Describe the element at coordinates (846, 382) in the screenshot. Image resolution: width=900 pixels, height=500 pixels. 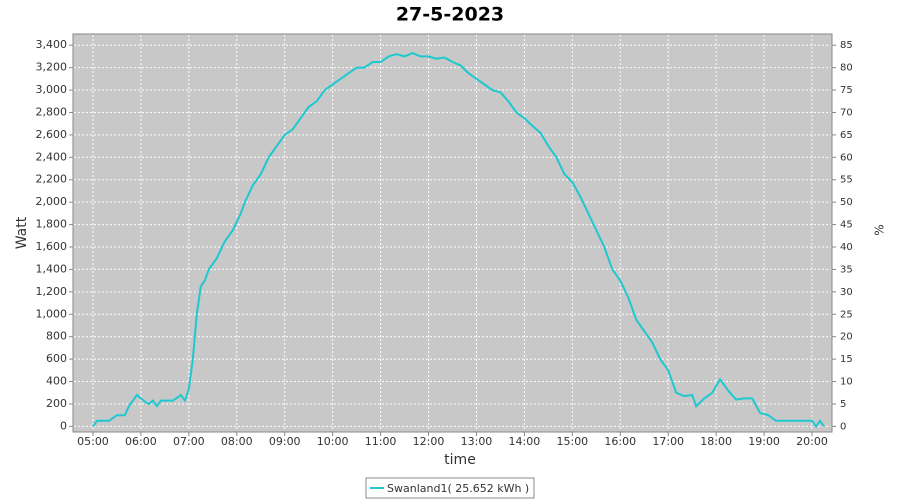
I see `y2-tick-label: 10` at that location.